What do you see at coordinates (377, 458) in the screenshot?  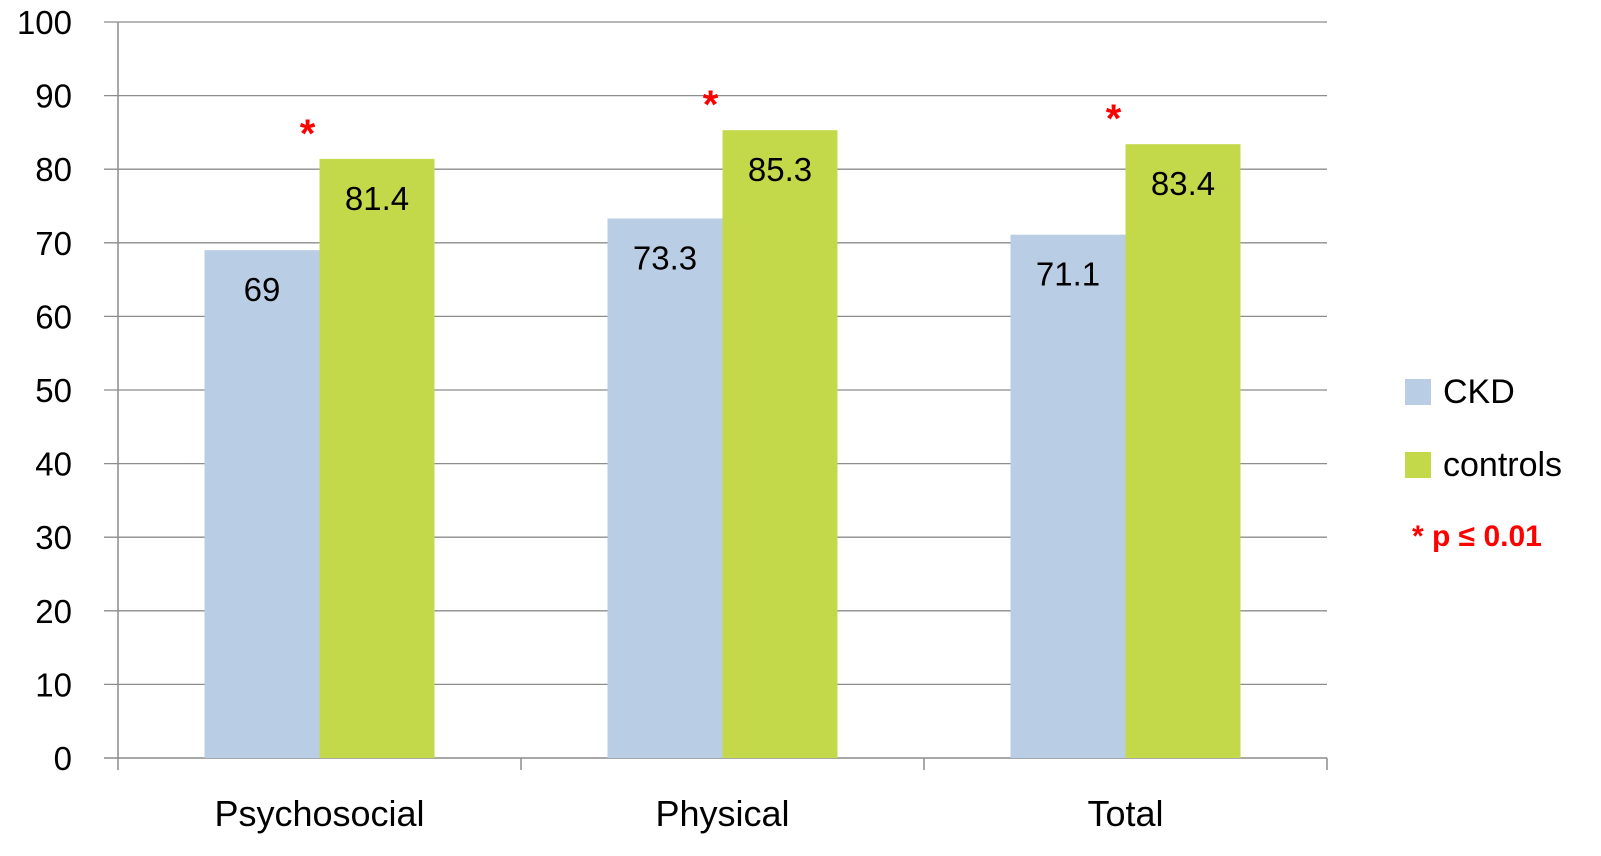 I see `bar-controls-psychosocial` at bounding box center [377, 458].